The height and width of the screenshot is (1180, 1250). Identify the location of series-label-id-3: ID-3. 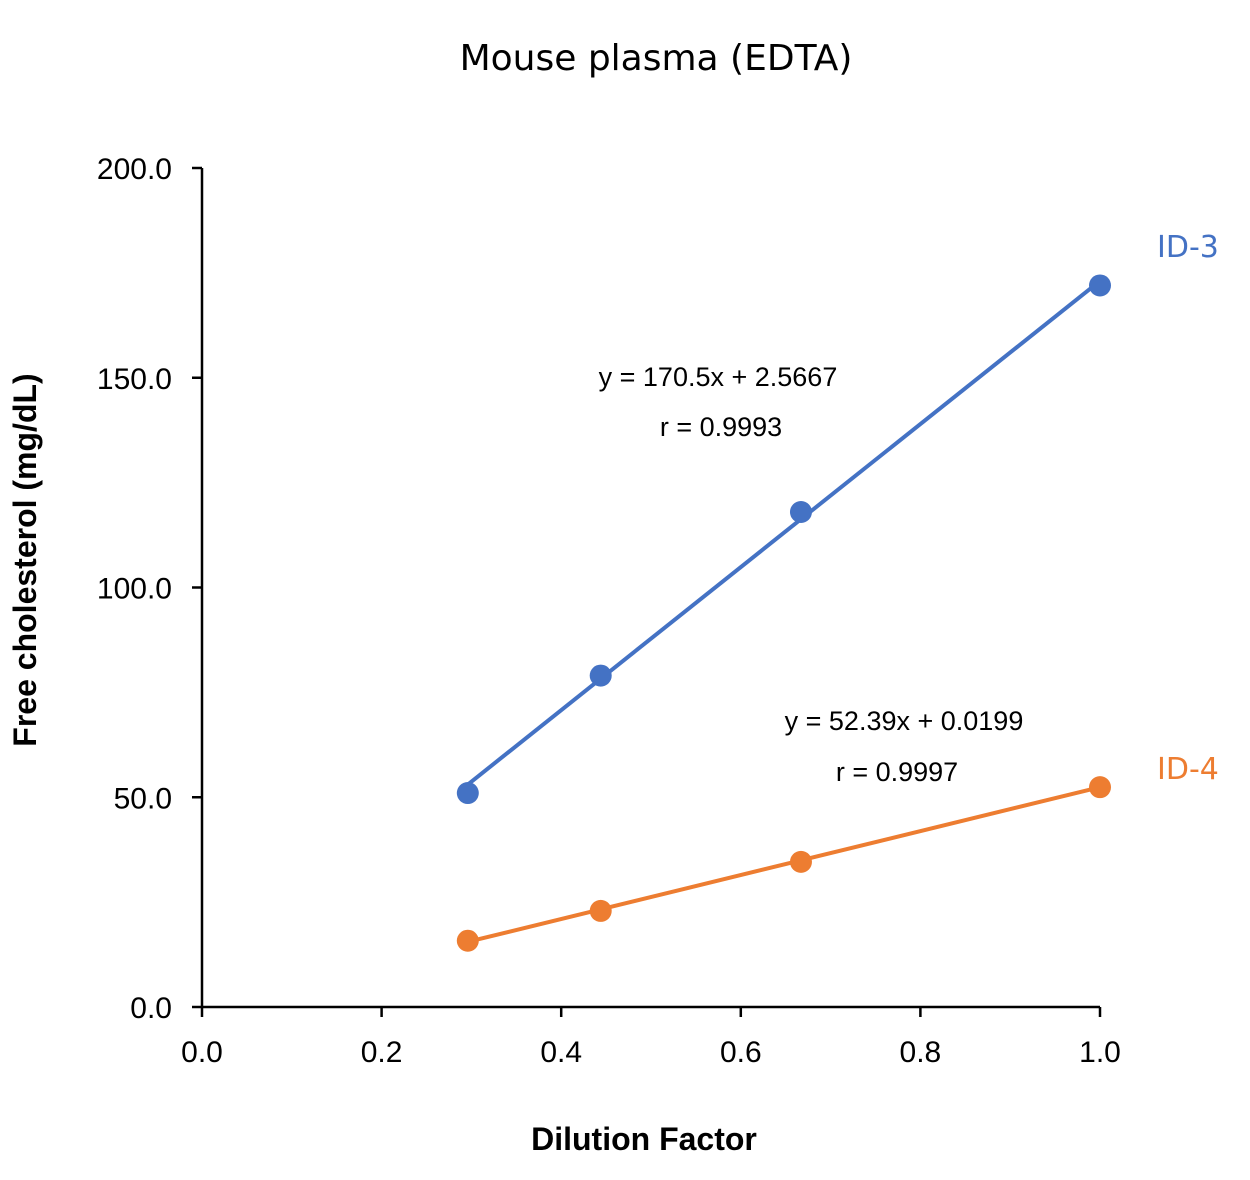
(1188, 247).